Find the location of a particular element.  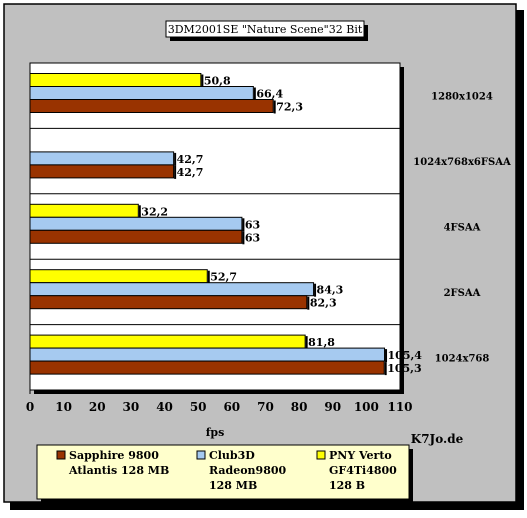

title-box is located at coordinates (265, 29).